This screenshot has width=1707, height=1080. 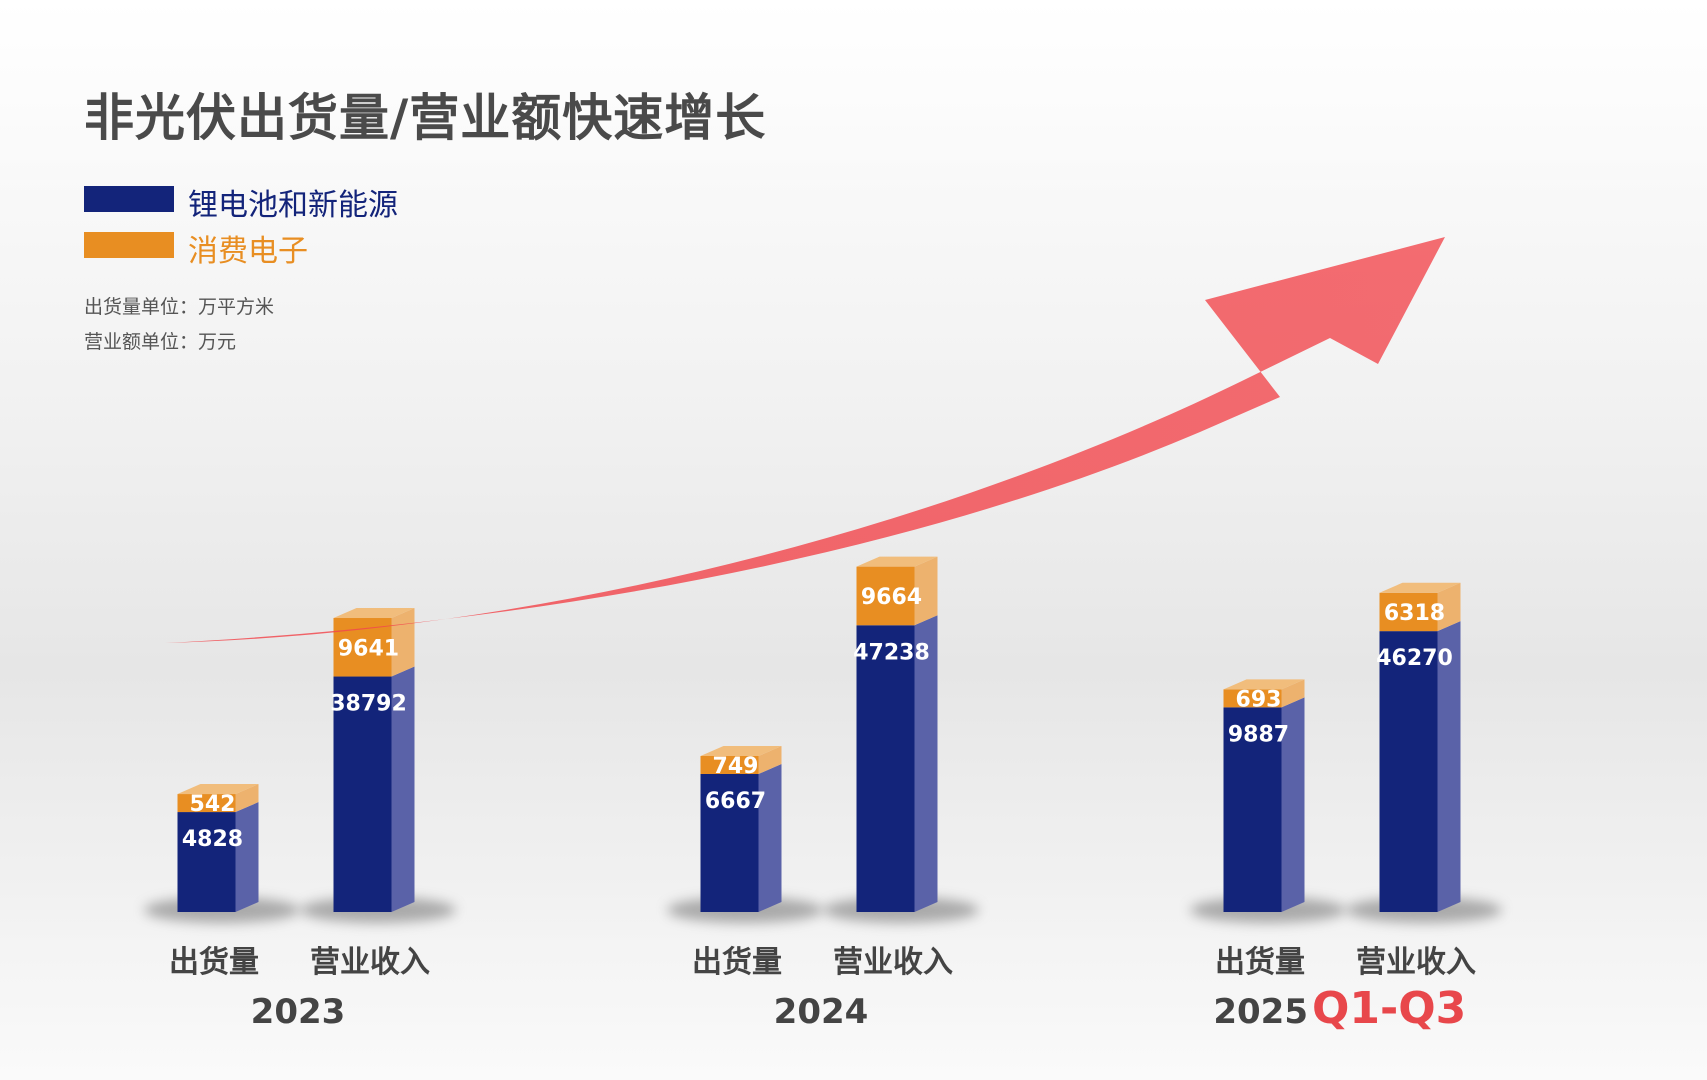 I want to click on bar-2023-shipment-lithium-value: 4828, so click(x=212, y=839).